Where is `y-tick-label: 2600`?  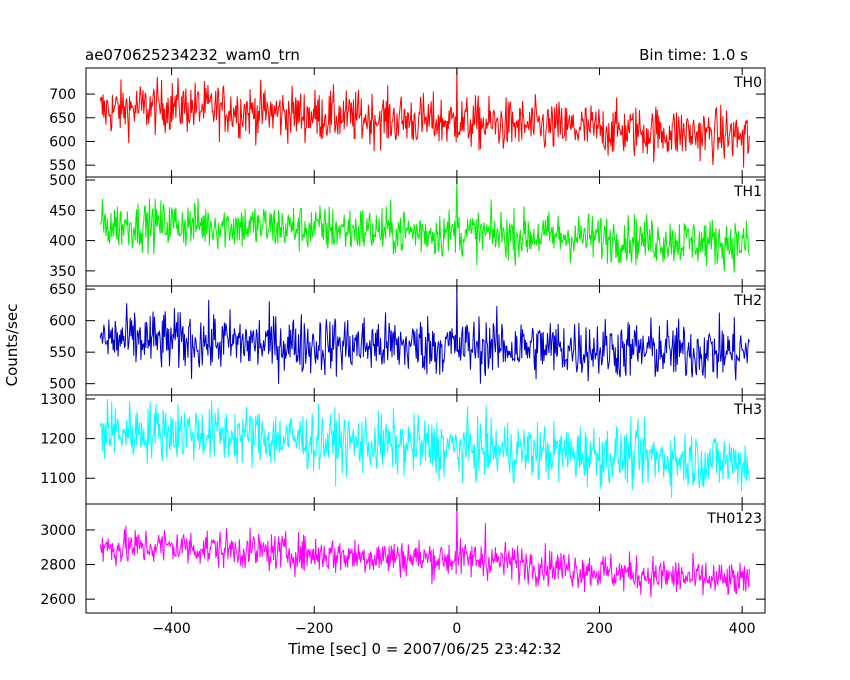 y-tick-label: 2600 is located at coordinates (58, 600).